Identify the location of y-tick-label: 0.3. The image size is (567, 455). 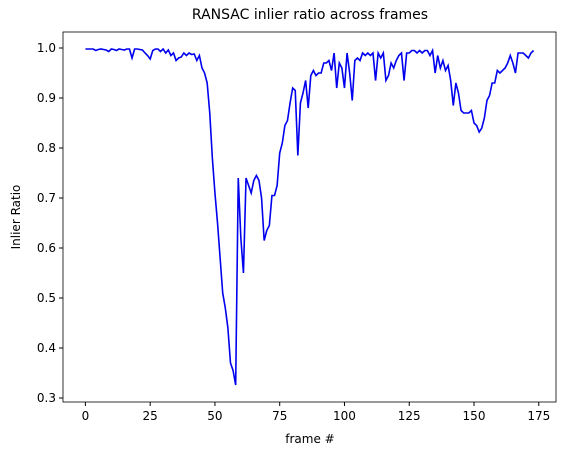
(46, 398).